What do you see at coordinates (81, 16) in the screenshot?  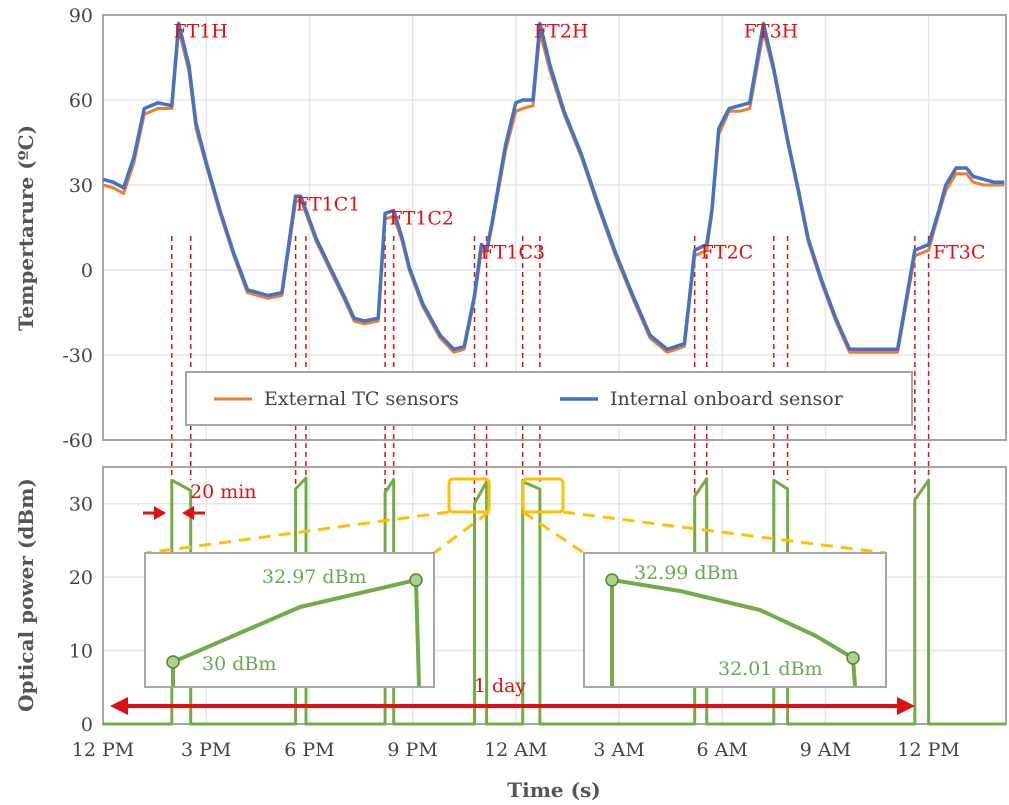 I see `temperature-y-tick-label: 90` at bounding box center [81, 16].